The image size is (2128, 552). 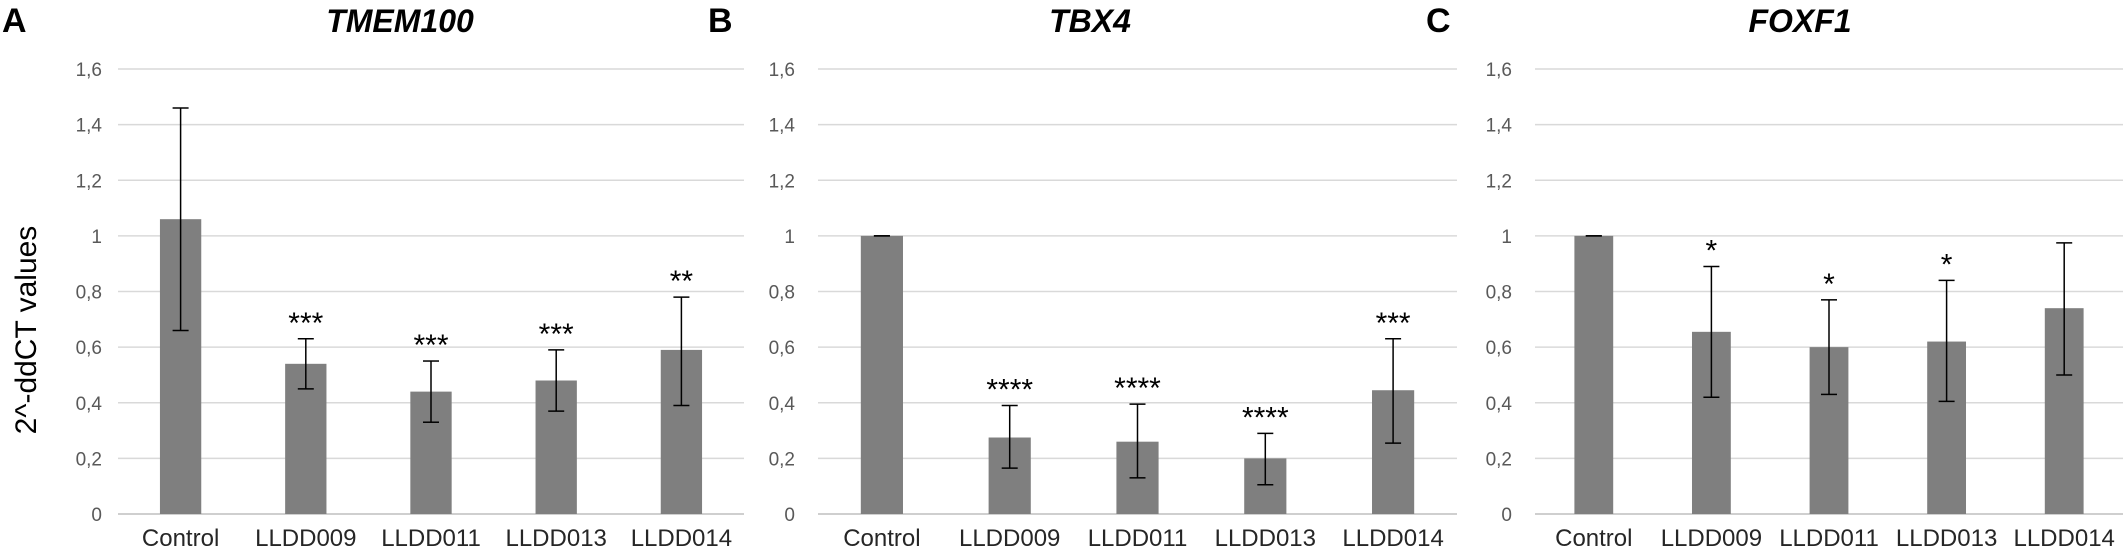 What do you see at coordinates (1438, 21) in the screenshot?
I see `panel-letter: C` at bounding box center [1438, 21].